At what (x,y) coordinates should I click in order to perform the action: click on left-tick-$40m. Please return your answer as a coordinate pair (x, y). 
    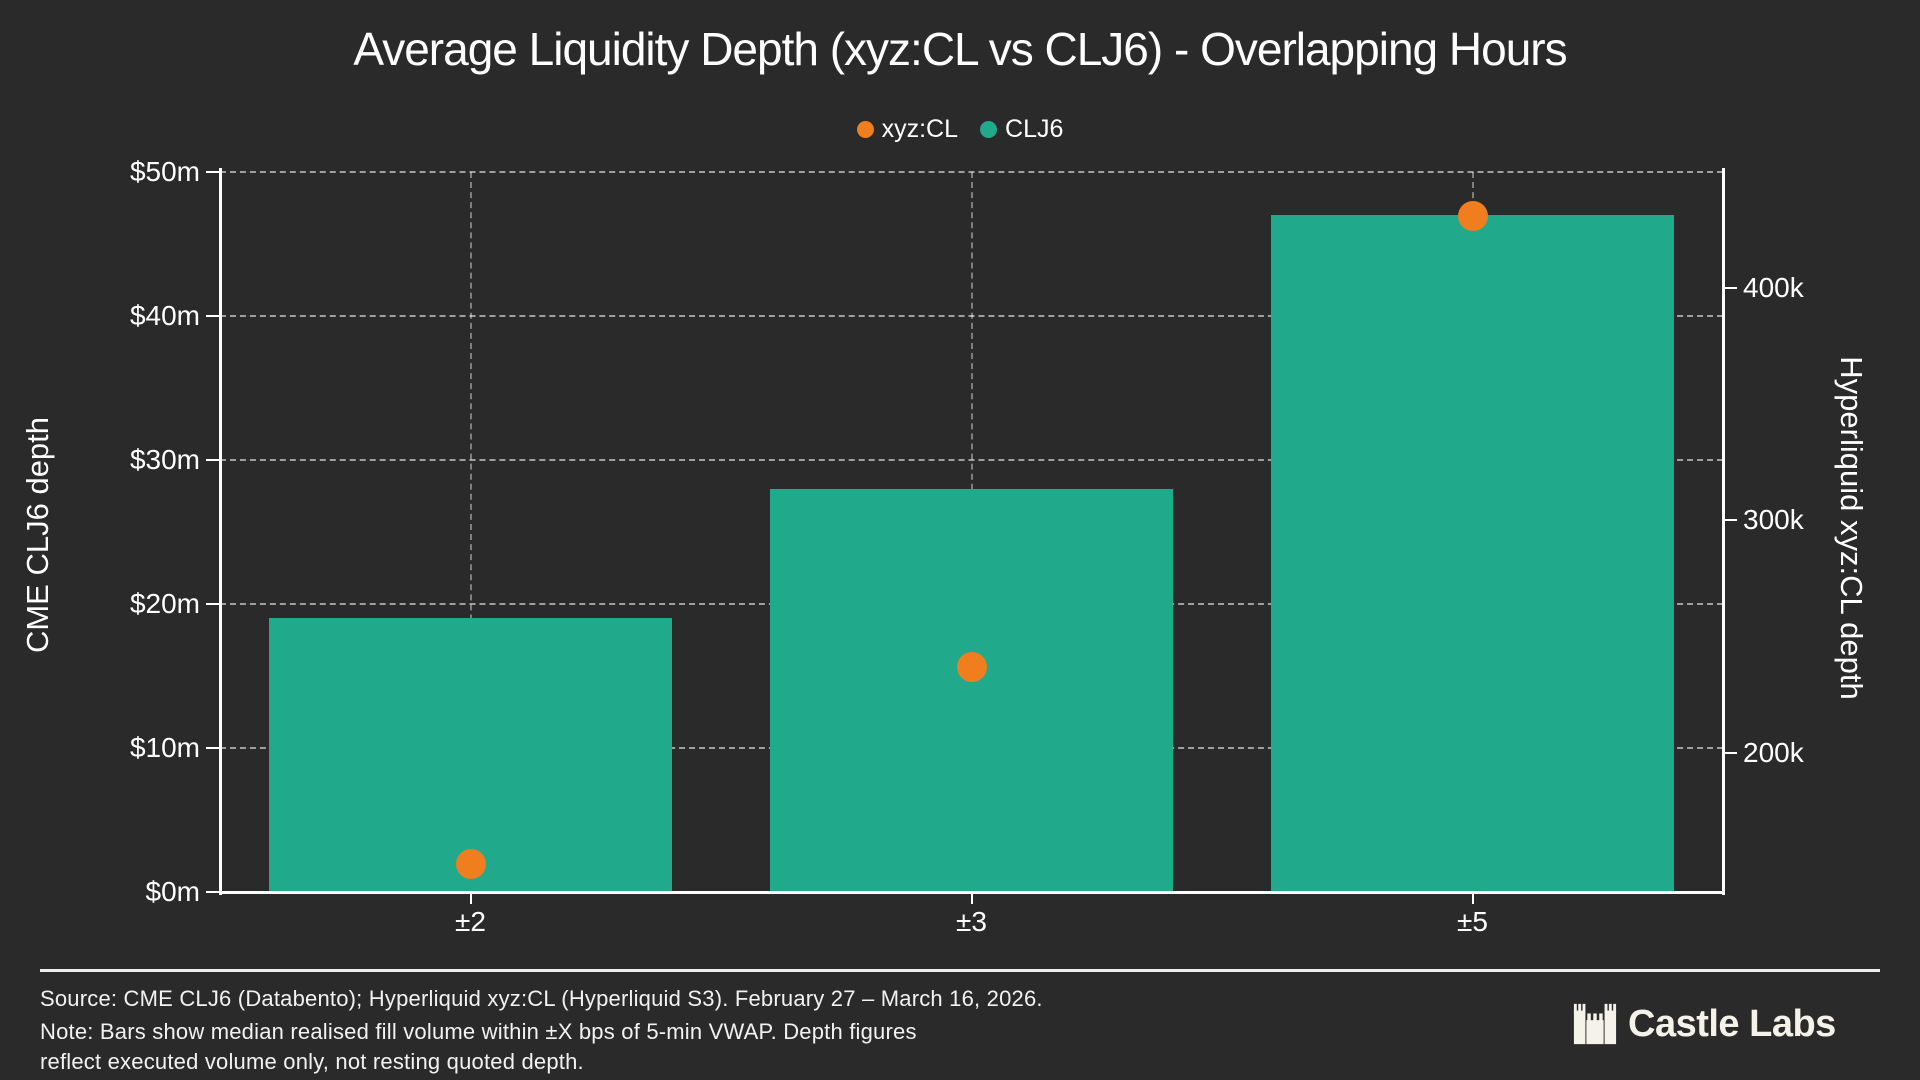
    Looking at the image, I should click on (212, 316).